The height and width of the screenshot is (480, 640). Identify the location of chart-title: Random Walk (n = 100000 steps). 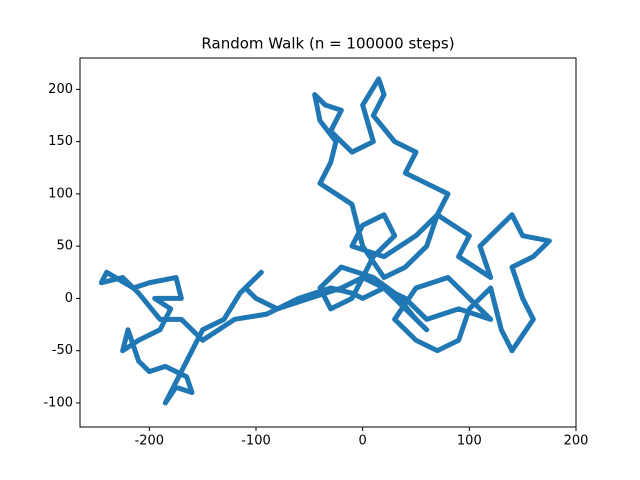
(327, 44).